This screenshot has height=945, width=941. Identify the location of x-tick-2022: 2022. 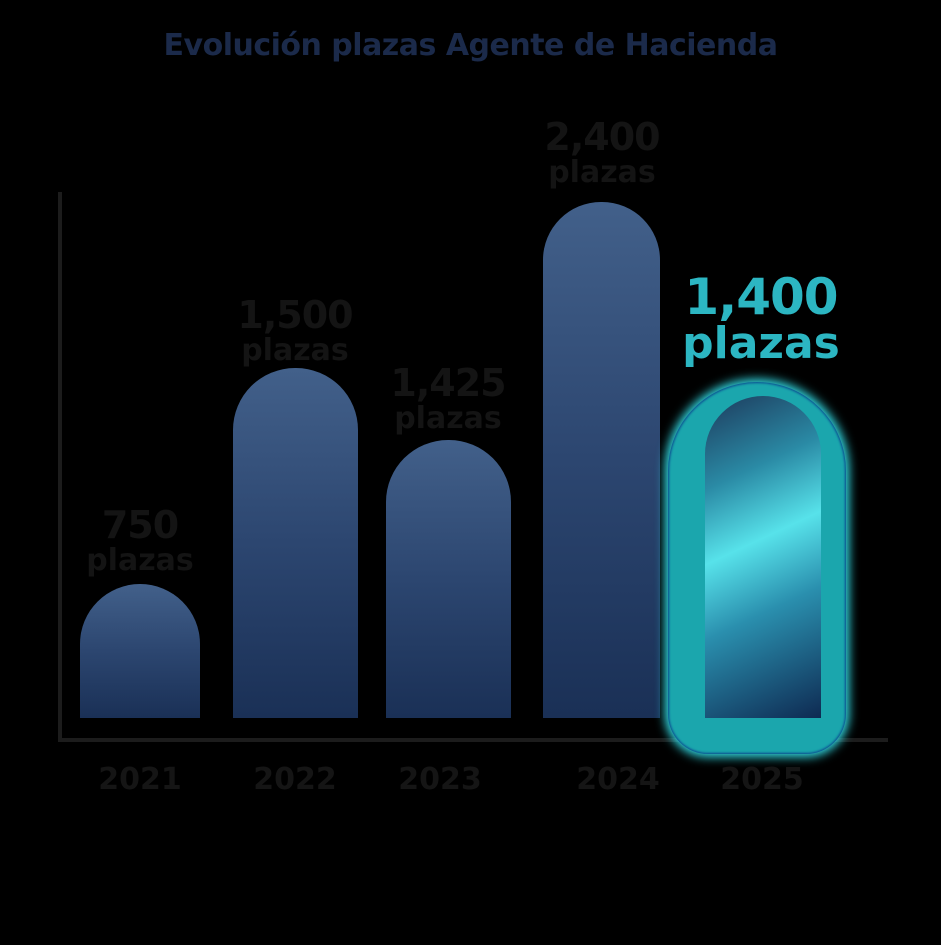
(295, 779).